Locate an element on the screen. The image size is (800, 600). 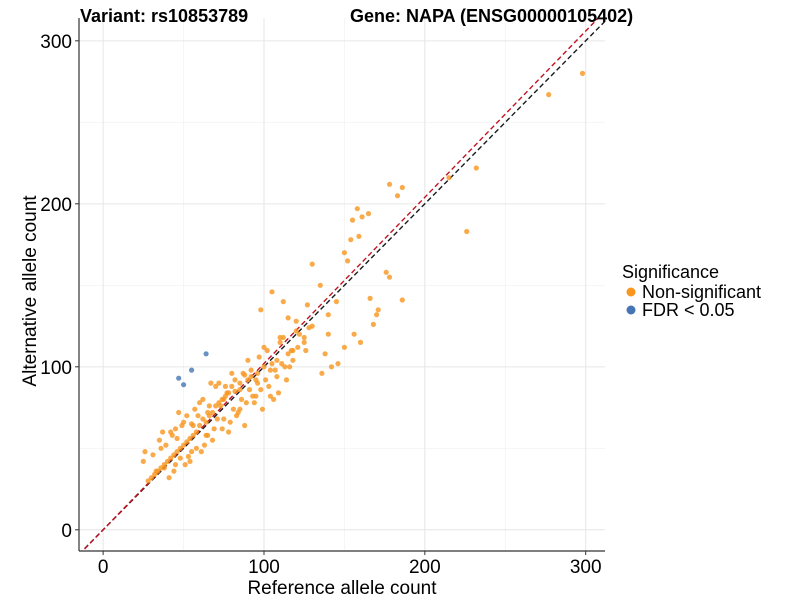
y-tick-label-0: 0 is located at coordinates (66, 531).